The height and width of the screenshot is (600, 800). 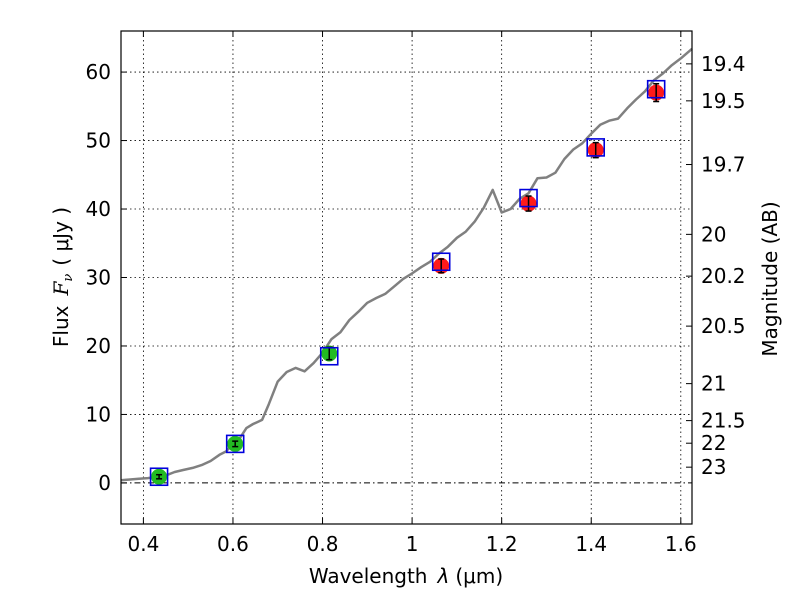 What do you see at coordinates (713, 384) in the screenshot?
I see `magnitude-tick-label: 21` at bounding box center [713, 384].